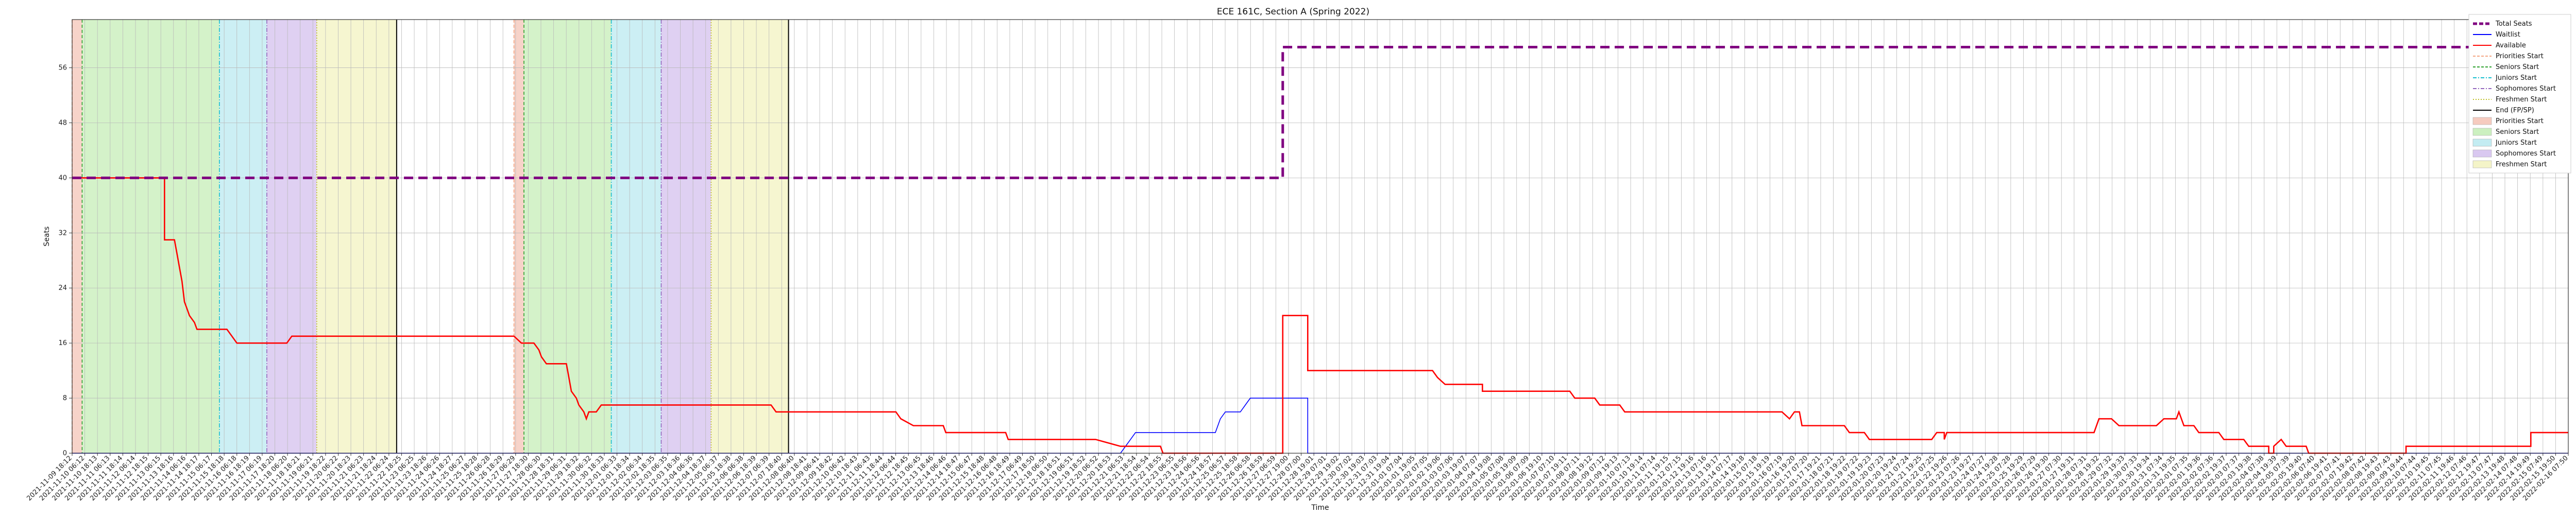 The height and width of the screenshot is (515, 2576). Describe the element at coordinates (62, 233) in the screenshot. I see `y-tick-label: 32` at that location.